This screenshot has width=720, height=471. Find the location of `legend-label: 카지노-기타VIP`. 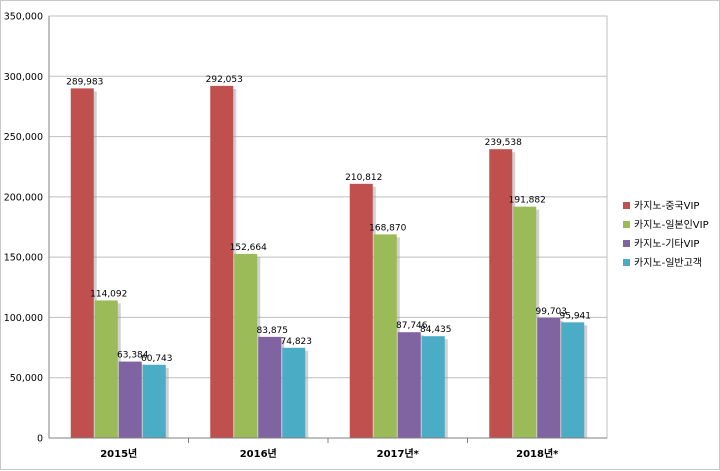

legend-label: 카지노-기타VIP is located at coordinates (666, 244).